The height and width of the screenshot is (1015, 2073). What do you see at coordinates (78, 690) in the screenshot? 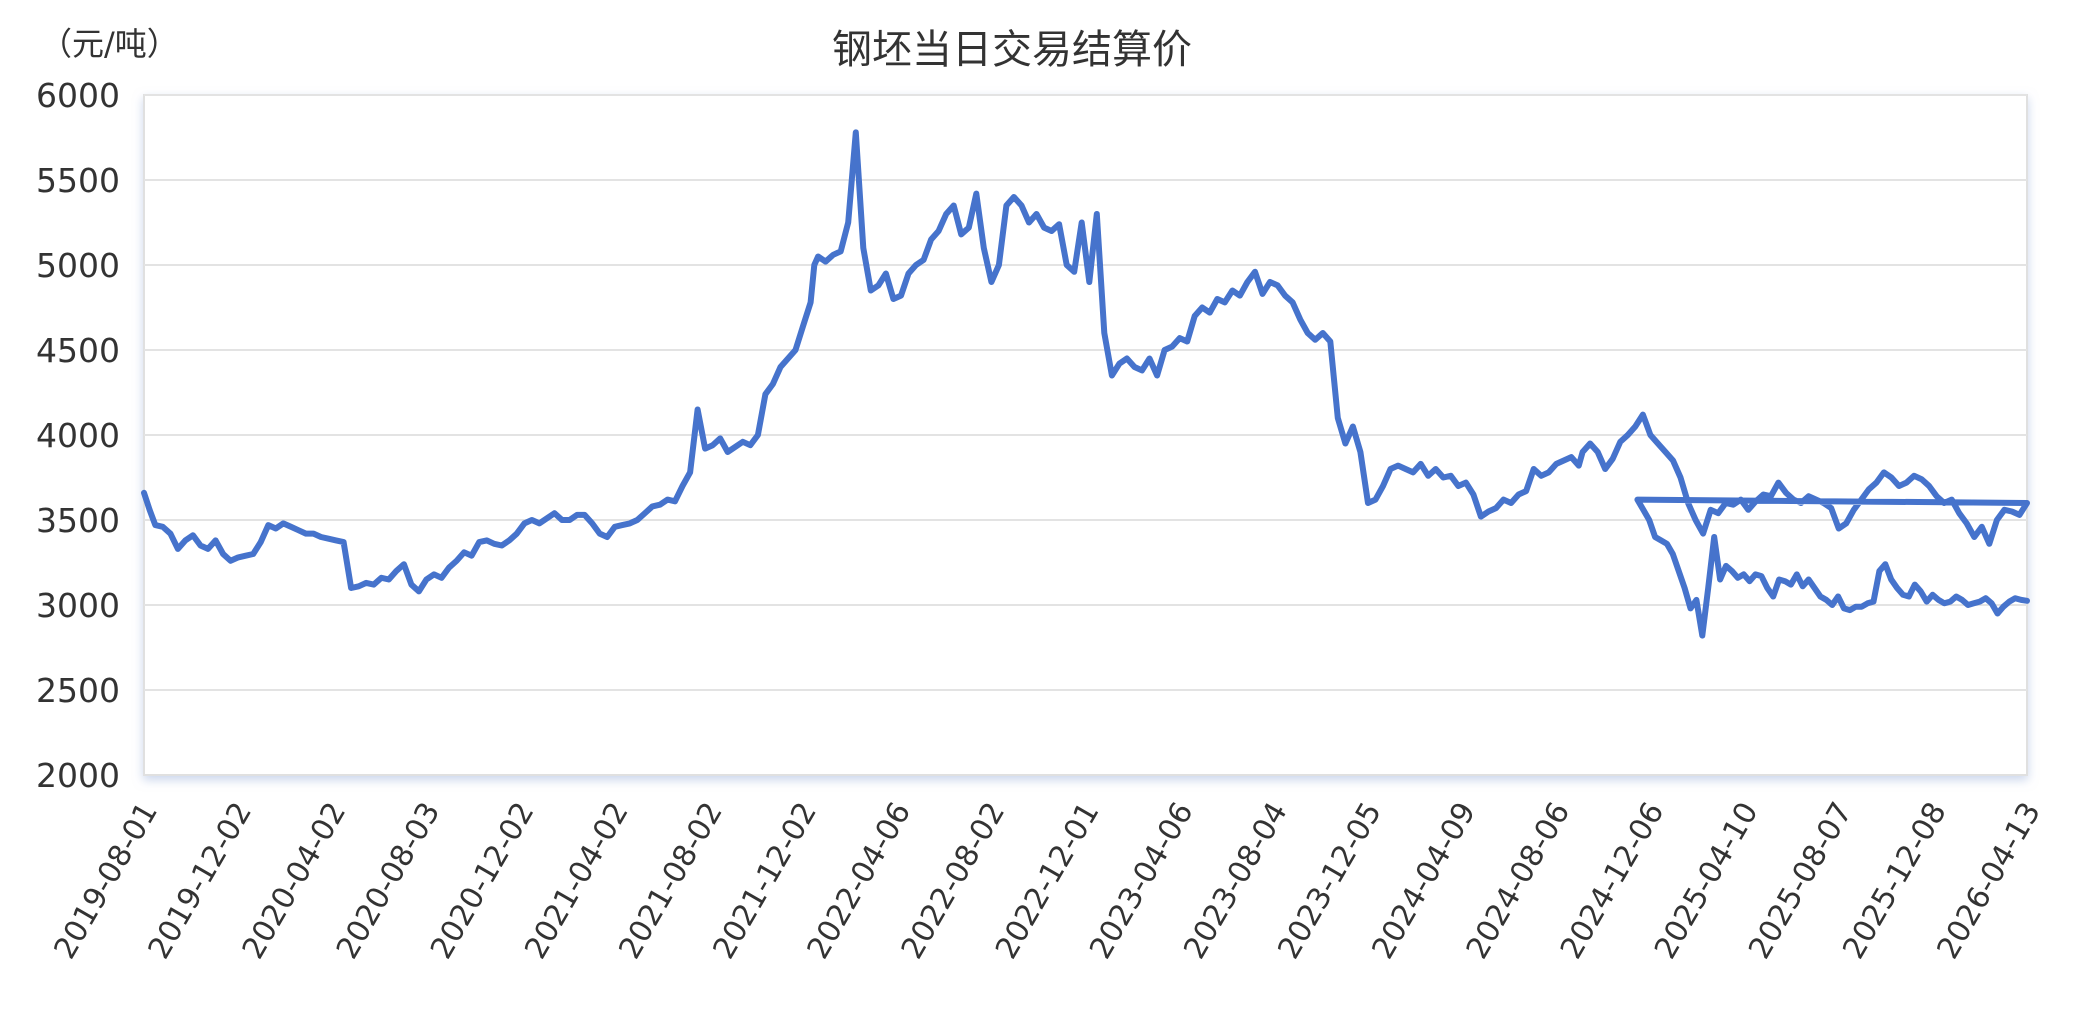
I see `y-tick-label: 2500` at bounding box center [78, 690].